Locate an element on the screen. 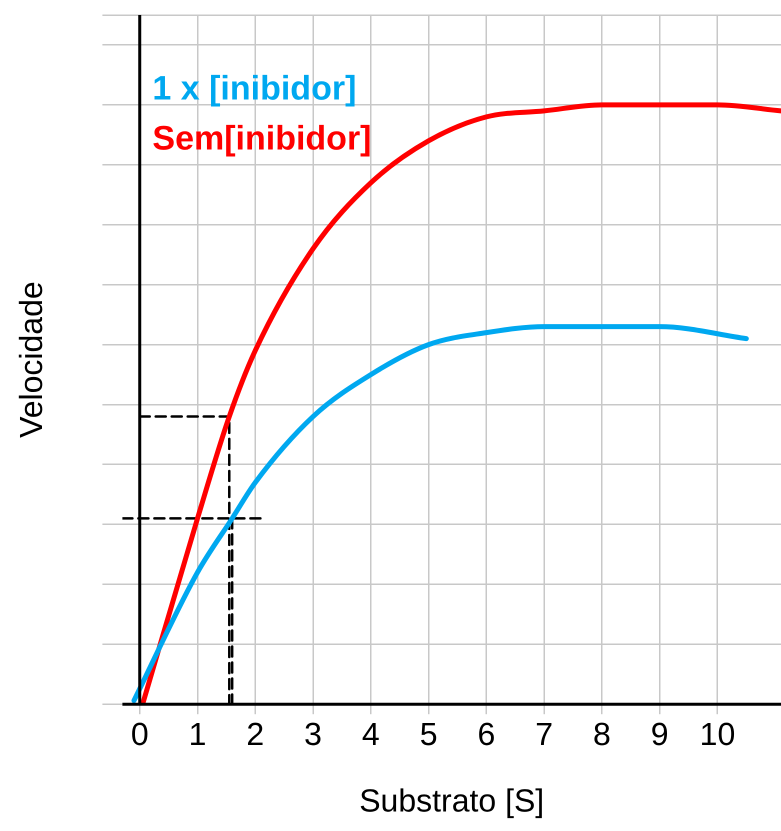 The image size is (781, 831). x-tick-label: 0 is located at coordinates (139, 734).